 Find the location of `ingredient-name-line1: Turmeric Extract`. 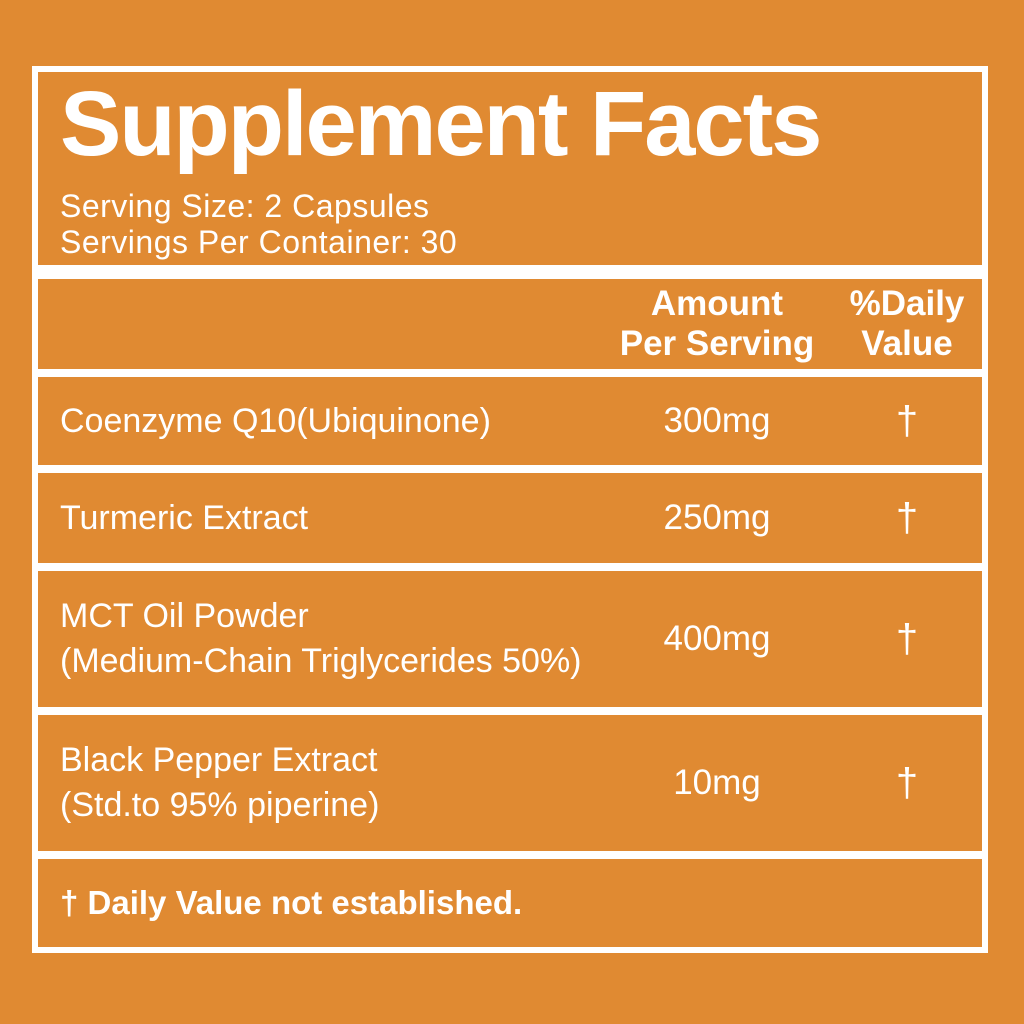

ingredient-name-line1: Turmeric Extract is located at coordinates (184, 517).